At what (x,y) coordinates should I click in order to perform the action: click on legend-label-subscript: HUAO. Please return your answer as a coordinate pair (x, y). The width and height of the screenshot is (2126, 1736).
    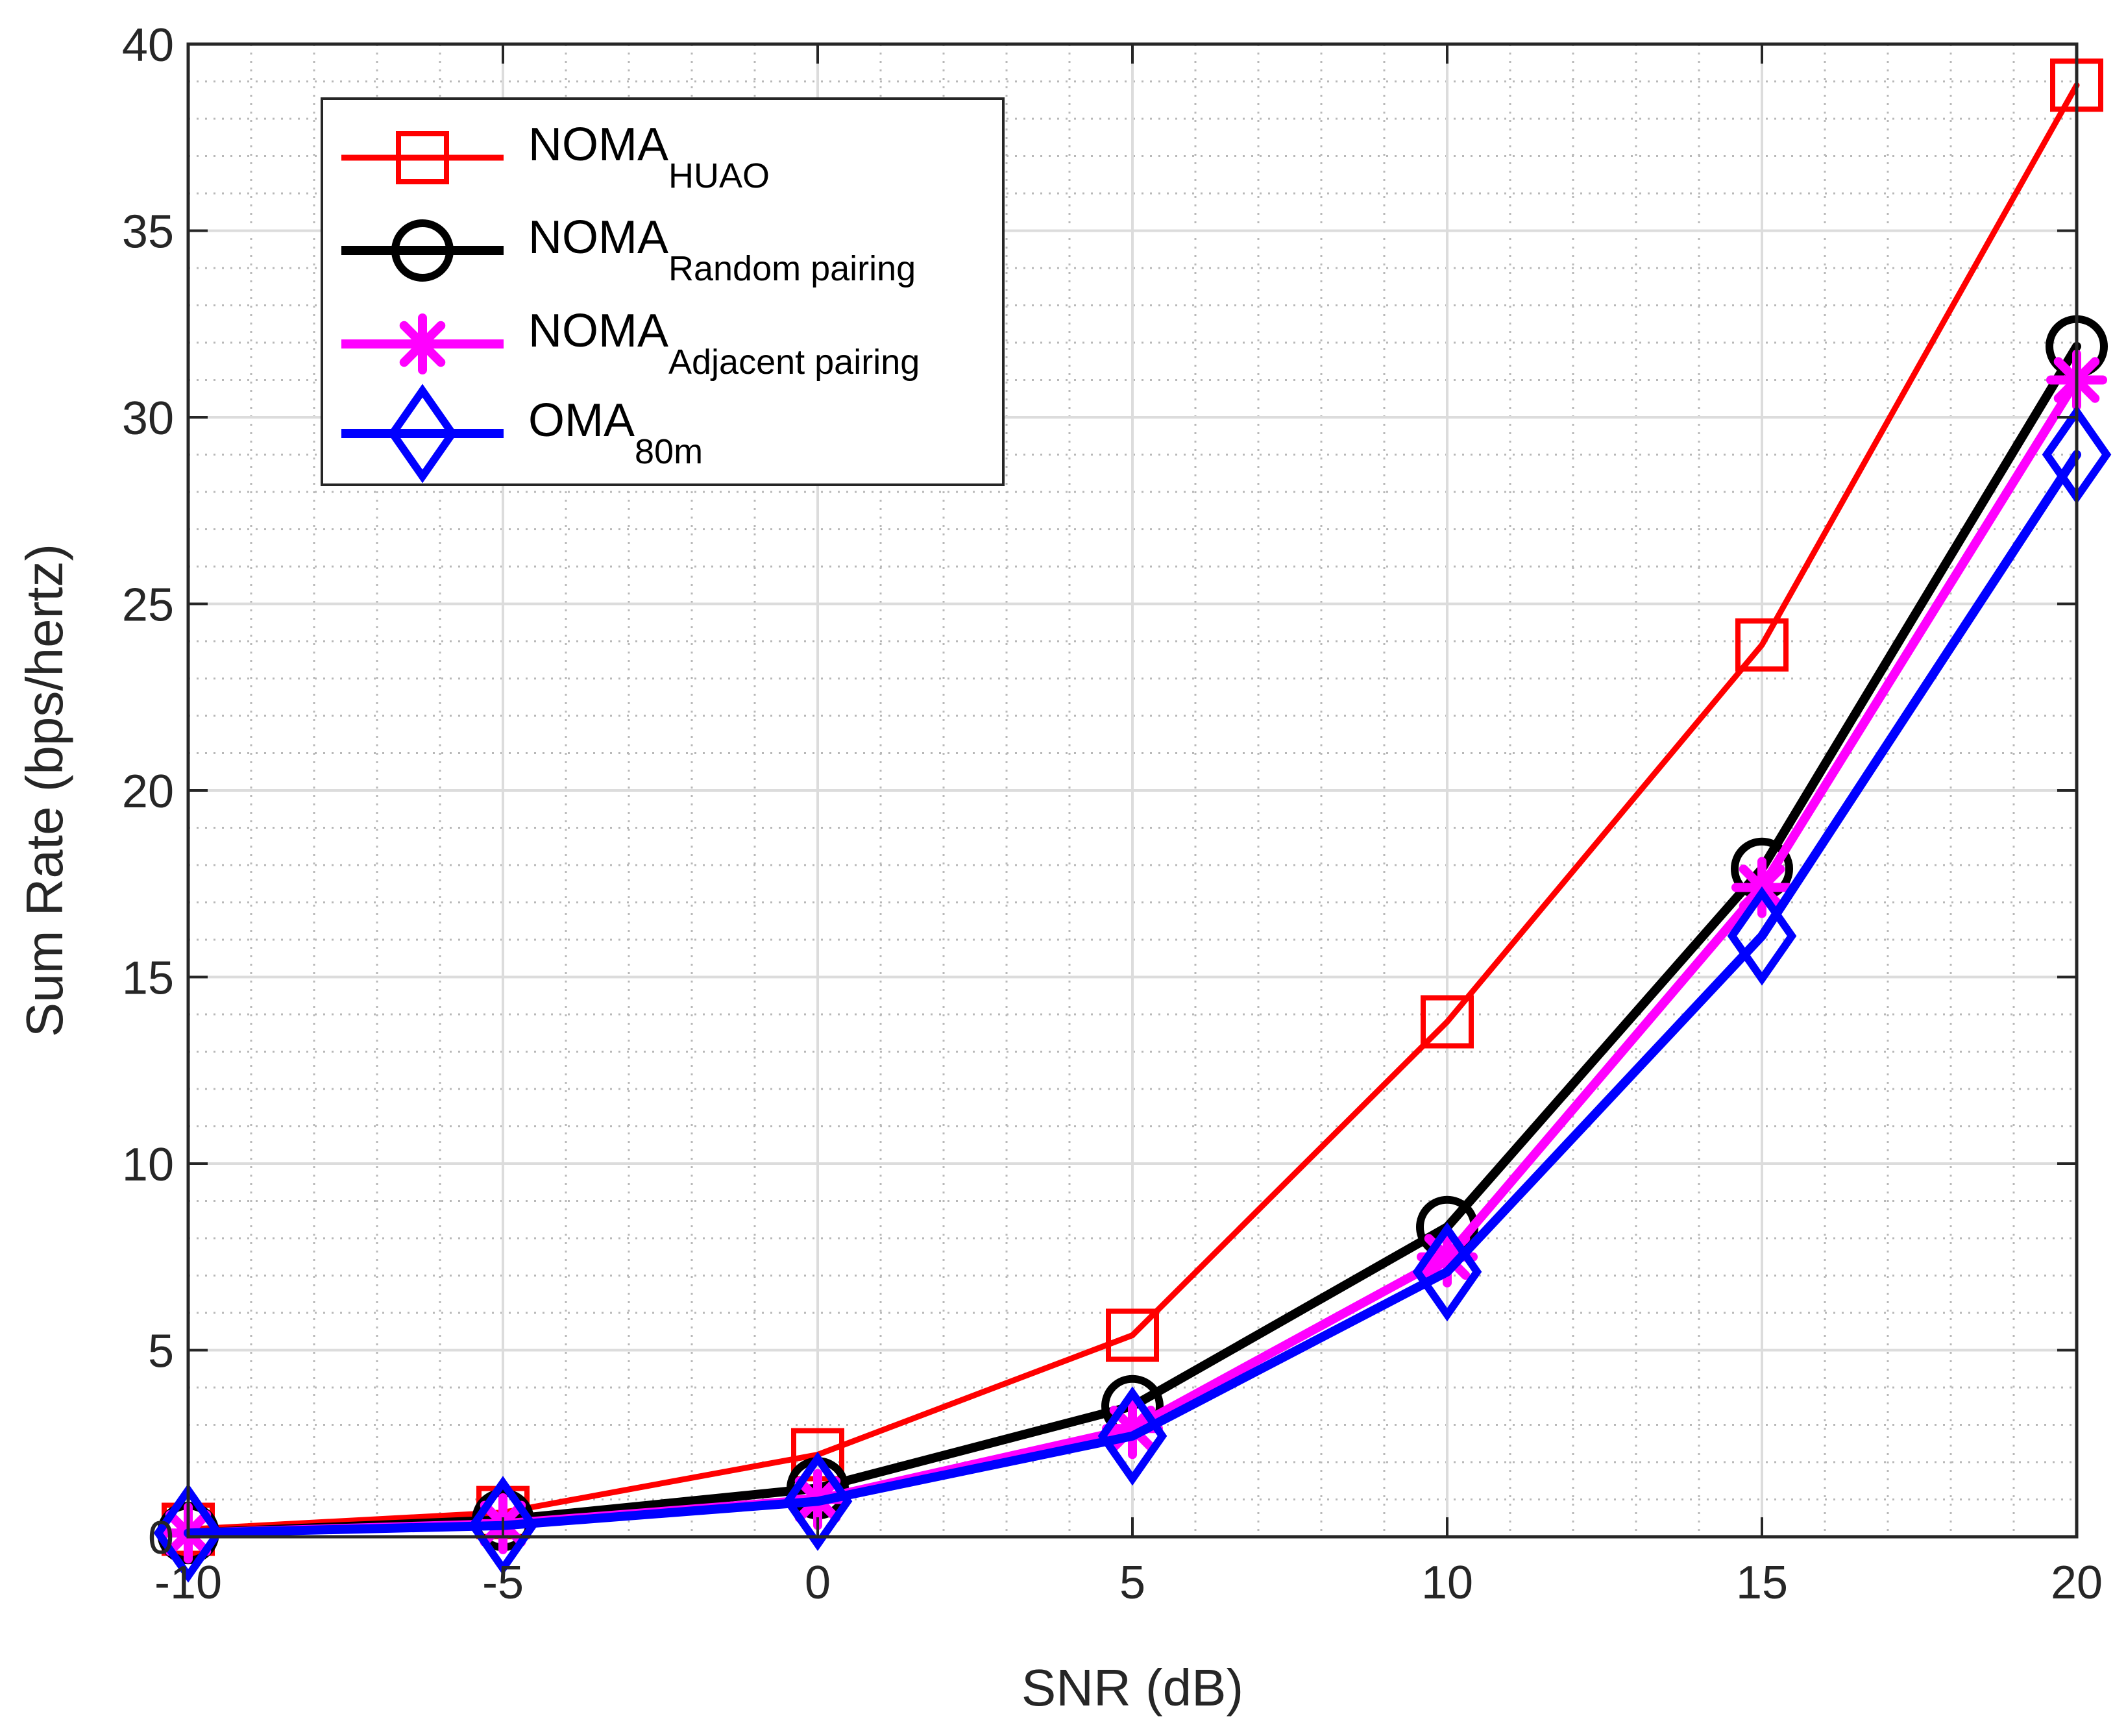
    Looking at the image, I should click on (719, 175).